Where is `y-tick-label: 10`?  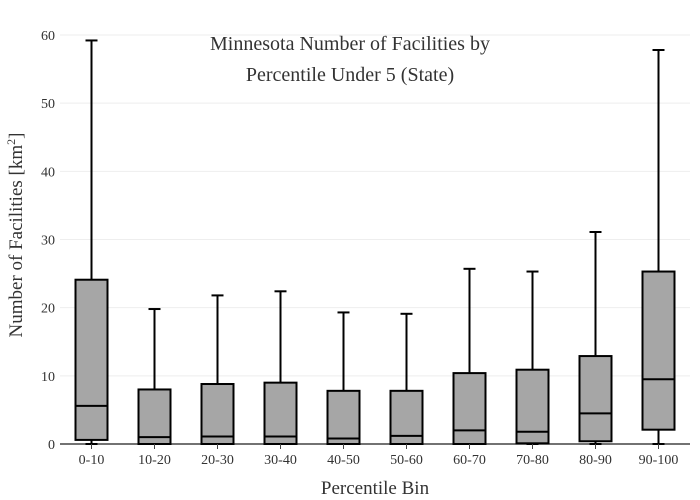
y-tick-label: 10 is located at coordinates (48, 377).